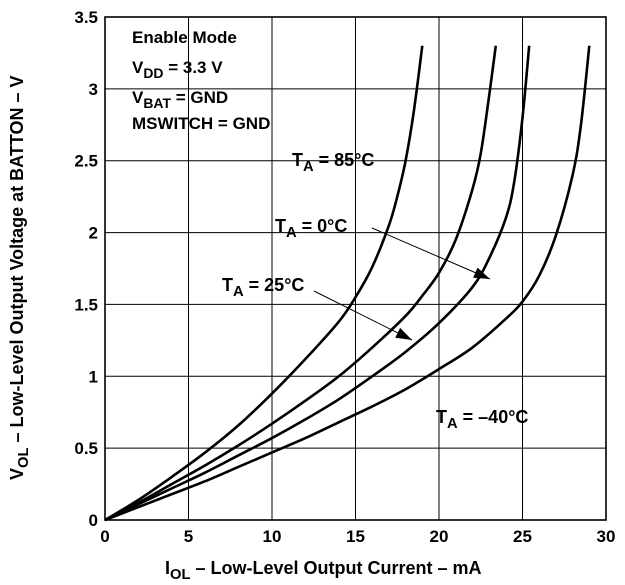  I want to click on condition-1: VDD = 3.3 V, so click(177, 69).